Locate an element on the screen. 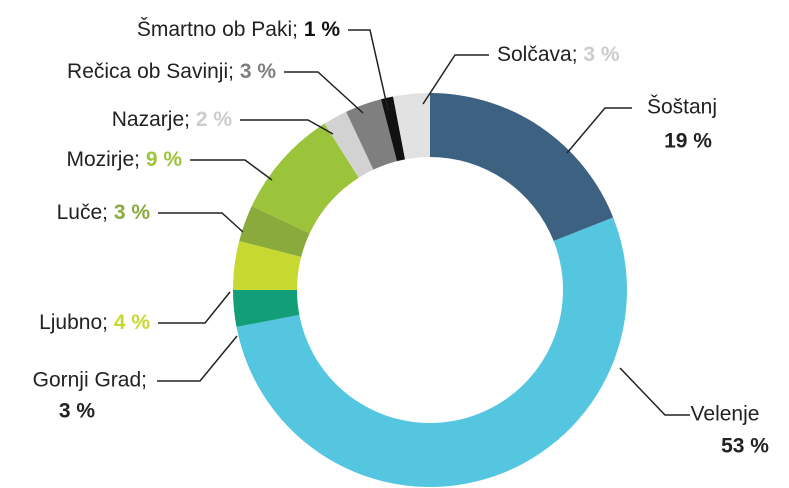 This screenshot has height=488, width=789. label: Luče; 3 % is located at coordinates (104, 212).